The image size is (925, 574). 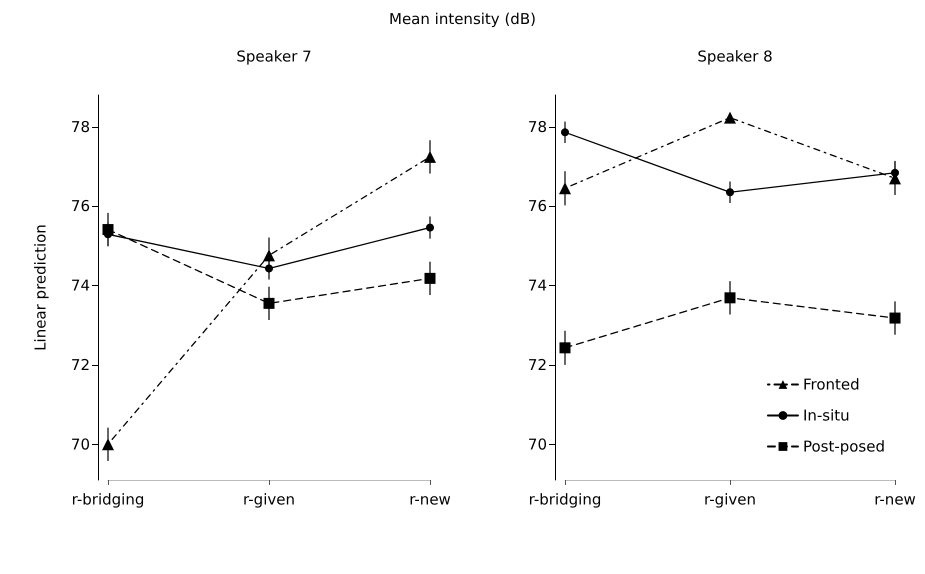 What do you see at coordinates (735, 57) in the screenshot?
I see `chart-subtitle: Speaker 8` at bounding box center [735, 57].